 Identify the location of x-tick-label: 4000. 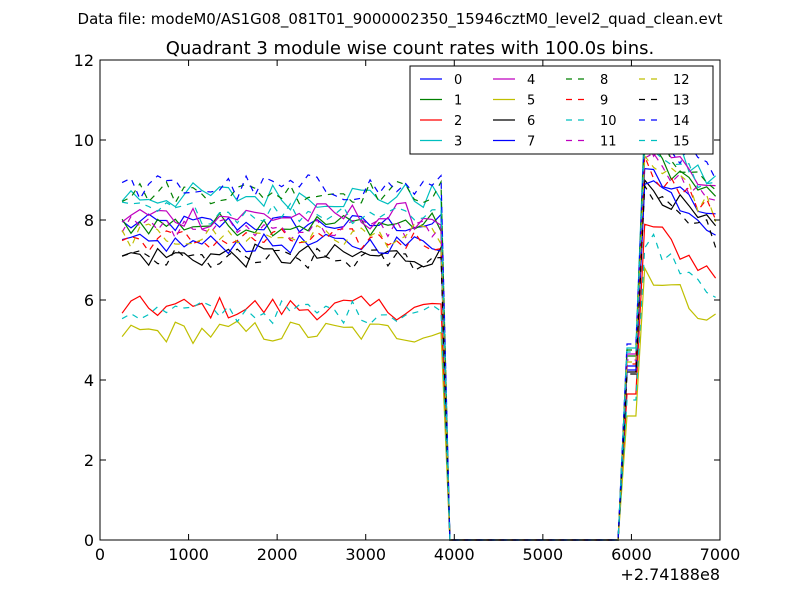
(454, 554).